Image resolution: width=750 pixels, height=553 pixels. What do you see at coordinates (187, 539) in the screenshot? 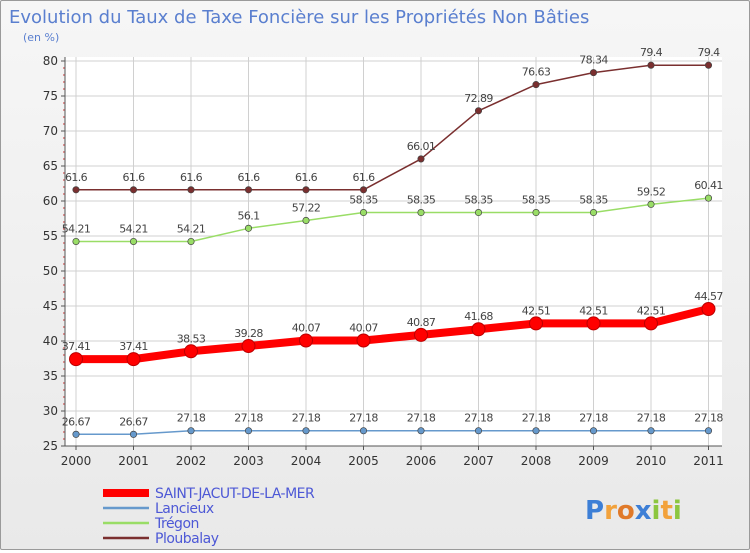
I see `legend-label-3: Ploubalay` at bounding box center [187, 539].